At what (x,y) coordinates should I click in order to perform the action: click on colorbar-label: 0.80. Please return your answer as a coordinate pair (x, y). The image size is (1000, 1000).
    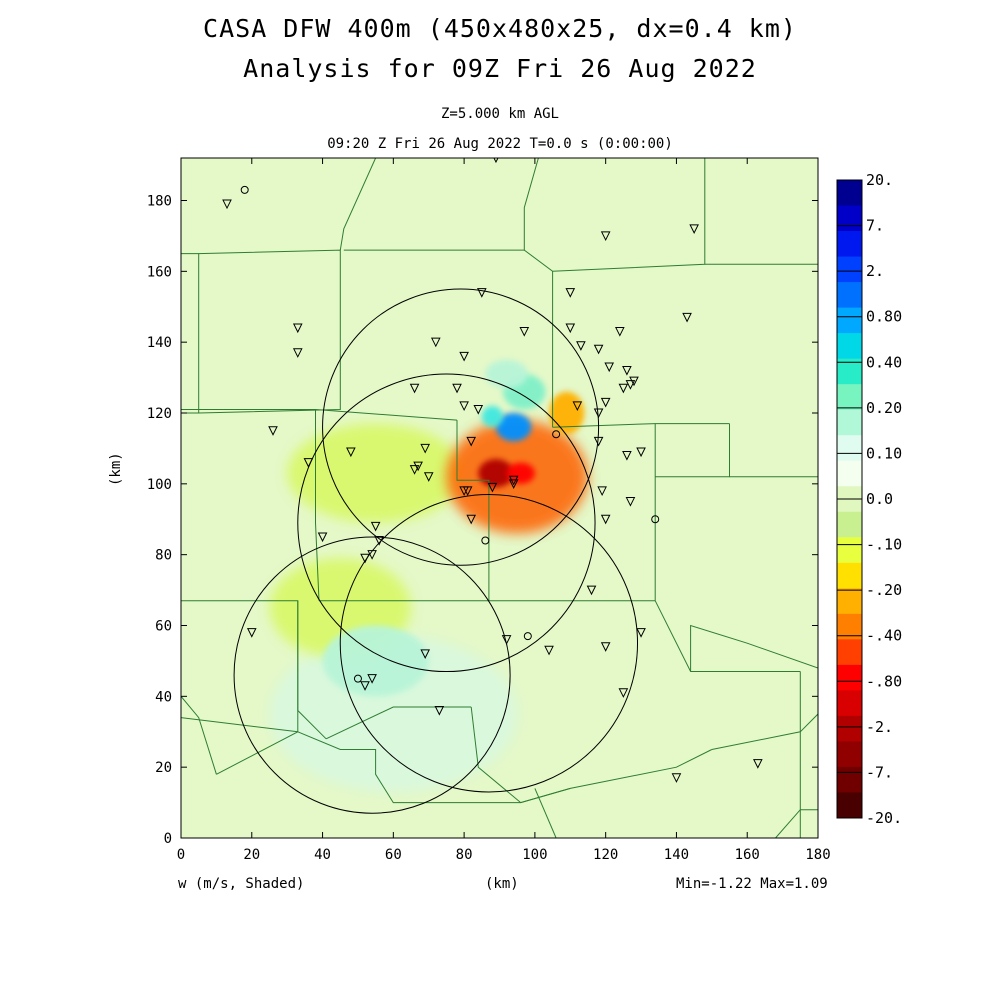
    Looking at the image, I should click on (884, 317).